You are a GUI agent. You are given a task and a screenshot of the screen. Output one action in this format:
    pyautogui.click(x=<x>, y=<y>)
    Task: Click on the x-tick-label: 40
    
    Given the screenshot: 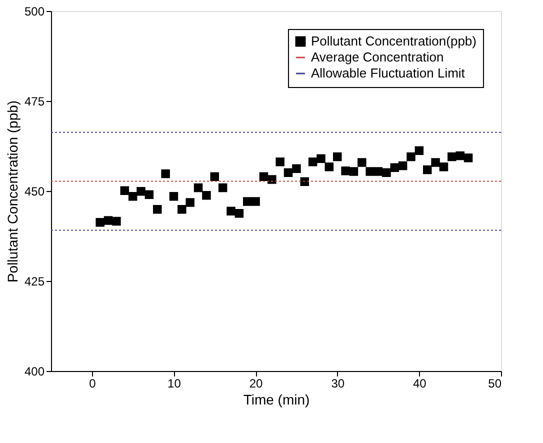 What is the action you would take?
    pyautogui.click(x=420, y=383)
    